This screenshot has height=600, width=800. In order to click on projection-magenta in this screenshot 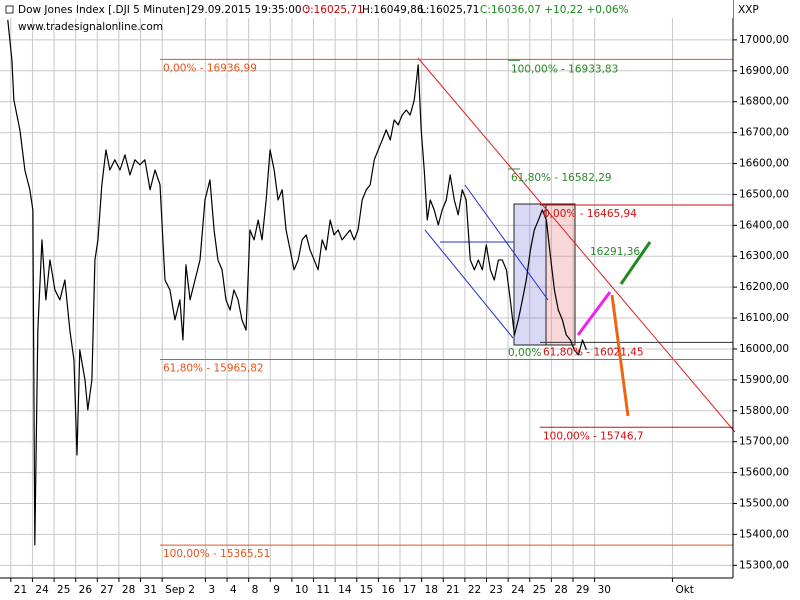, I will do `click(594, 313)`.